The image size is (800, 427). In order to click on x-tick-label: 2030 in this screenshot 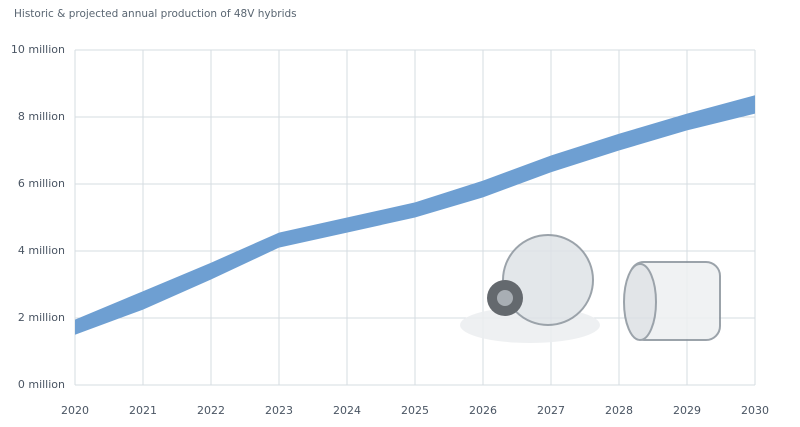, I will do `click(755, 410)`.